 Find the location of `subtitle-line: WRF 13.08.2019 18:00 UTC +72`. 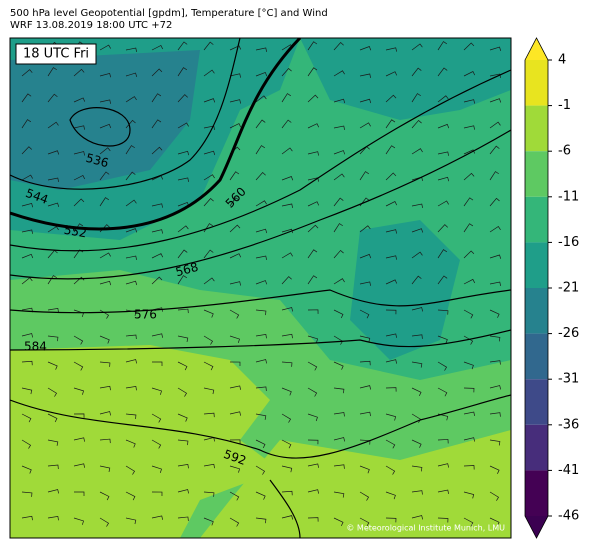

subtitle-line: WRF 13.08.2019 18:00 UTC +72 is located at coordinates (91, 25).